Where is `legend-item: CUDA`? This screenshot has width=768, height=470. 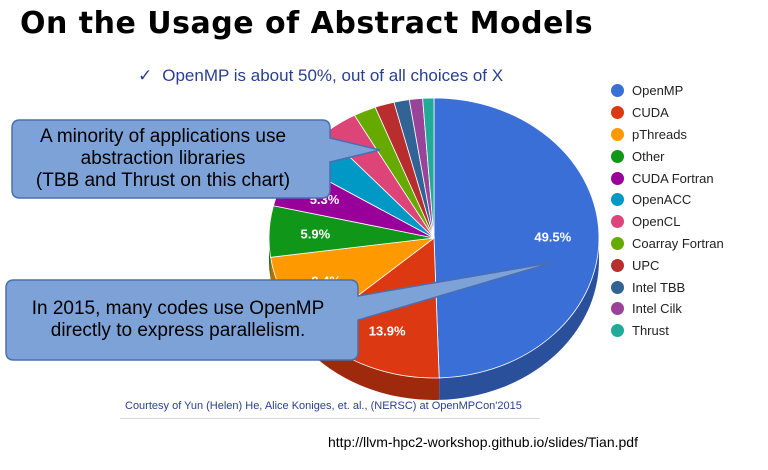
legend-item: CUDA is located at coordinates (667, 113).